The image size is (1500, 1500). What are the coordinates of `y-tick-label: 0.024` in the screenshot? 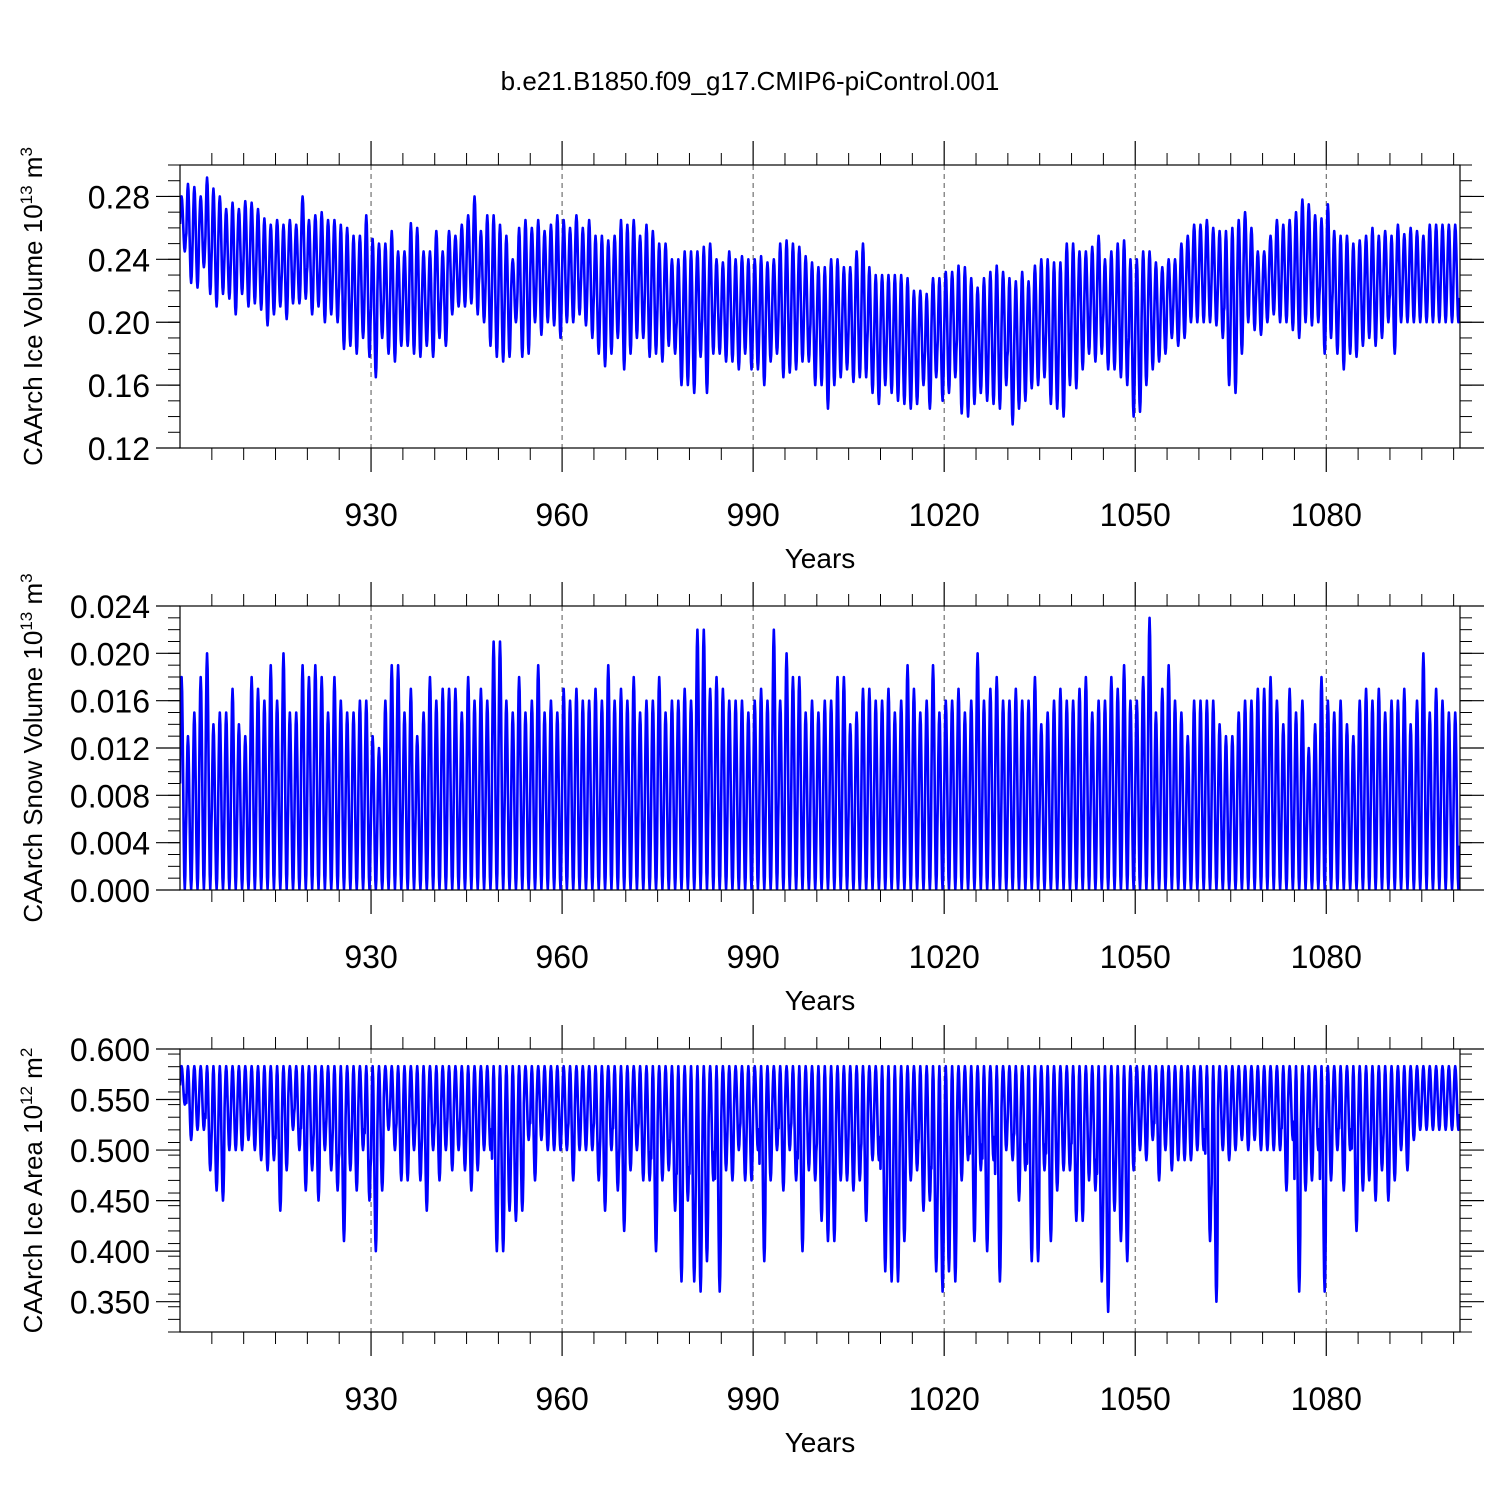 It's located at (110, 607).